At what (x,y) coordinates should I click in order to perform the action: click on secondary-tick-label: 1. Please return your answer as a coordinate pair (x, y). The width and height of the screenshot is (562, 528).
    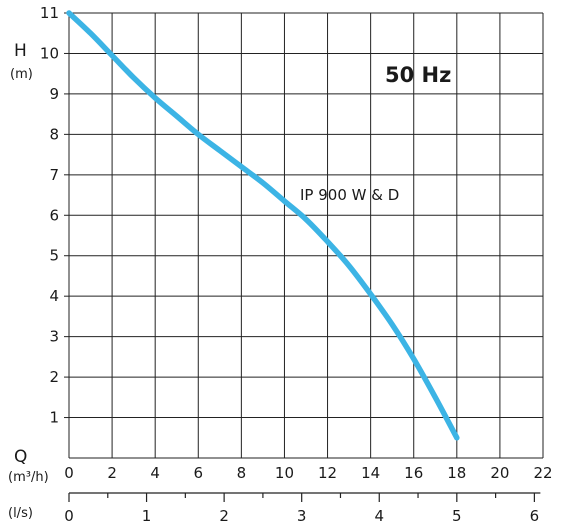
    Looking at the image, I should click on (147, 516).